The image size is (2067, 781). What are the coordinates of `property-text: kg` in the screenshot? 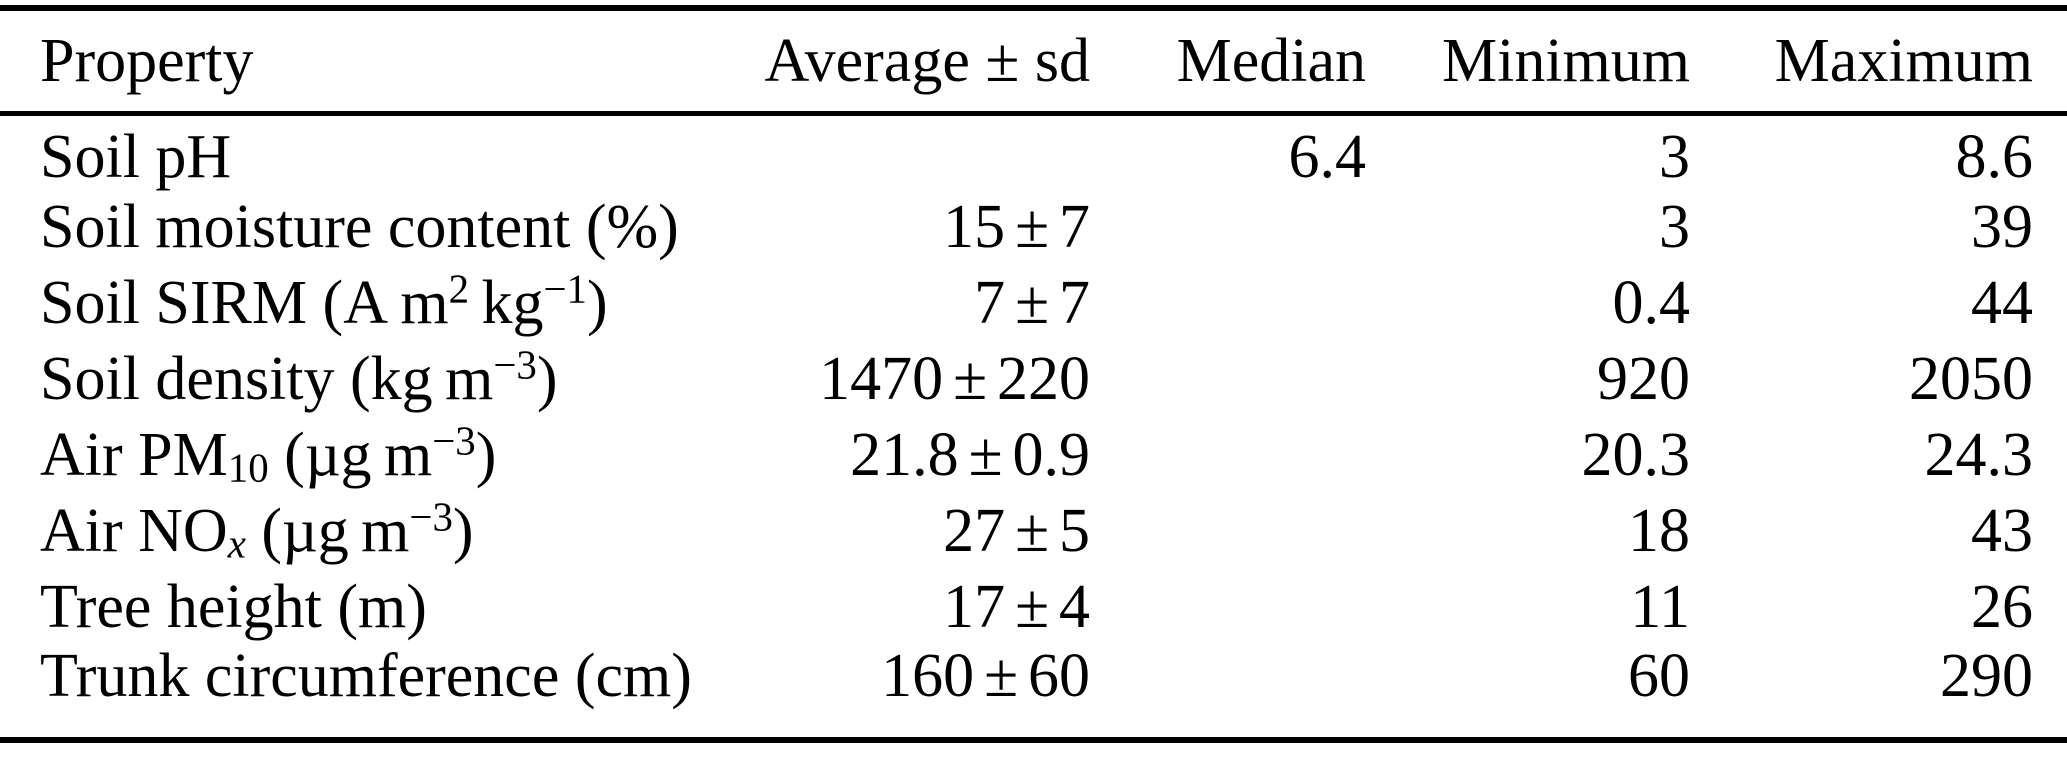 It's located at (506, 303).